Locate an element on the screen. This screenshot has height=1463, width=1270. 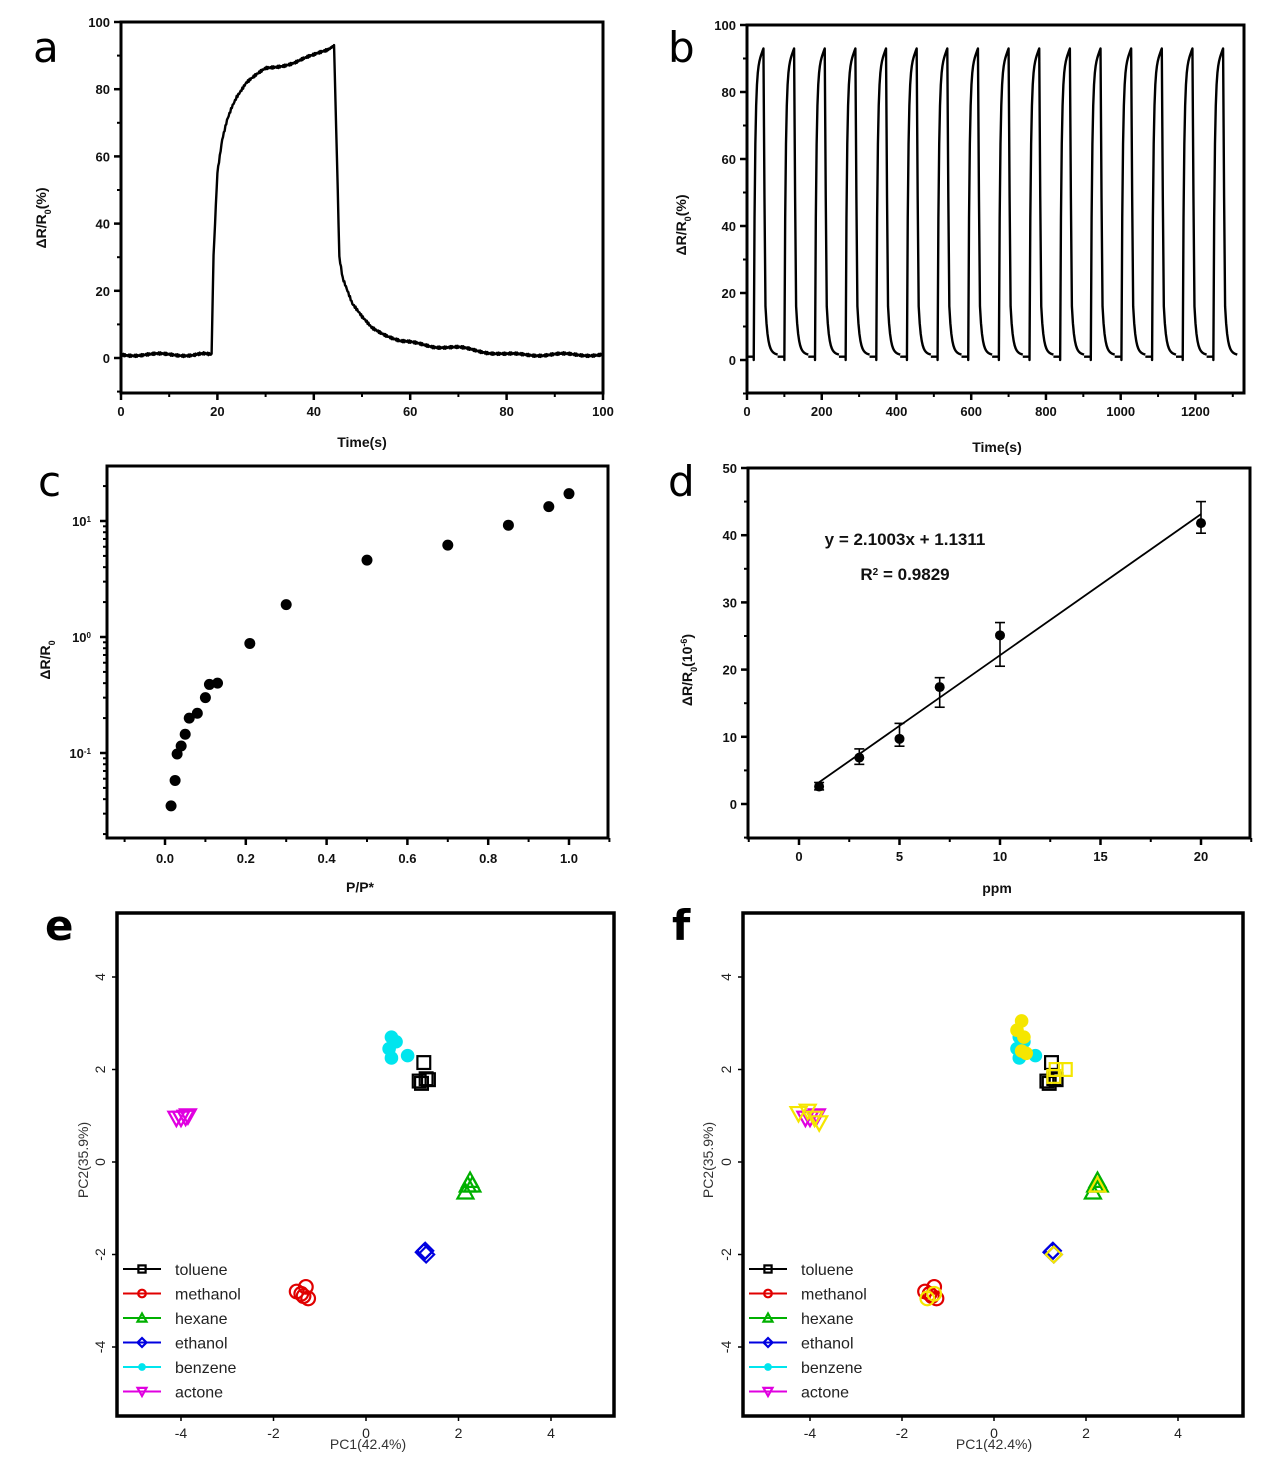
panel-e-xlabel: PC1(42.4%) is located at coordinates (368, 1444).